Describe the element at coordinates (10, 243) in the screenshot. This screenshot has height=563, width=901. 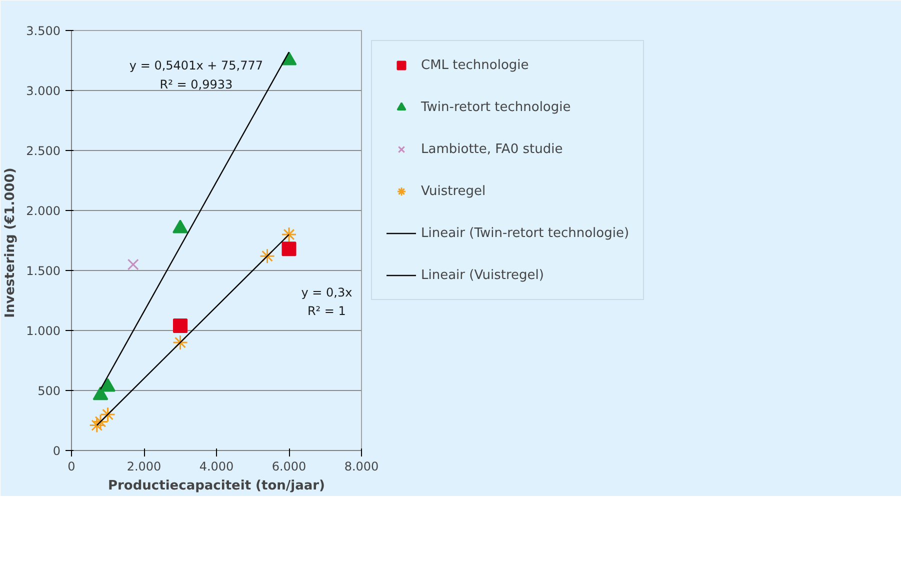
I see `y-axis-title: Investering (€1.000)` at that location.